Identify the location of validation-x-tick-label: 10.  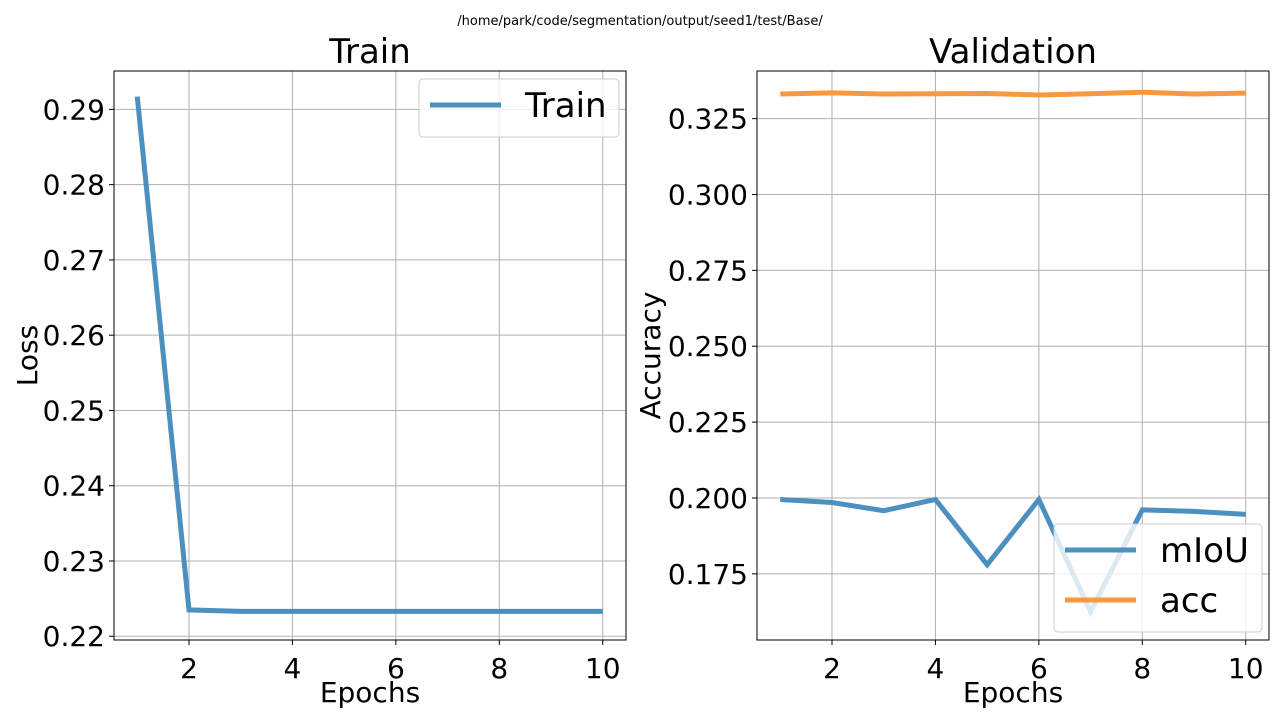
(1246, 668).